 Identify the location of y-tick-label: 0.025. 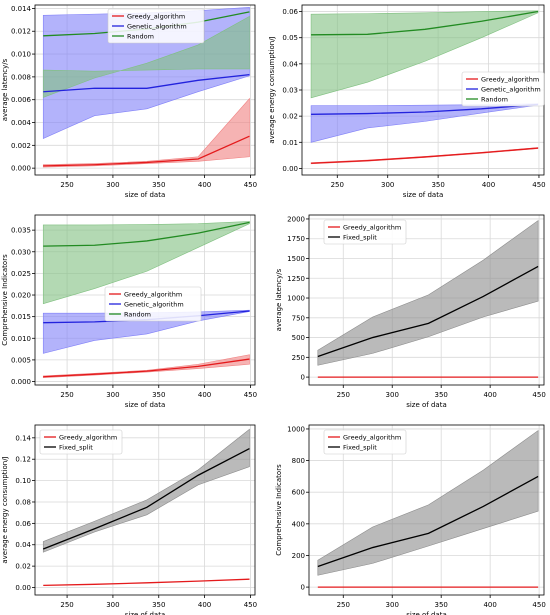
(21, 274).